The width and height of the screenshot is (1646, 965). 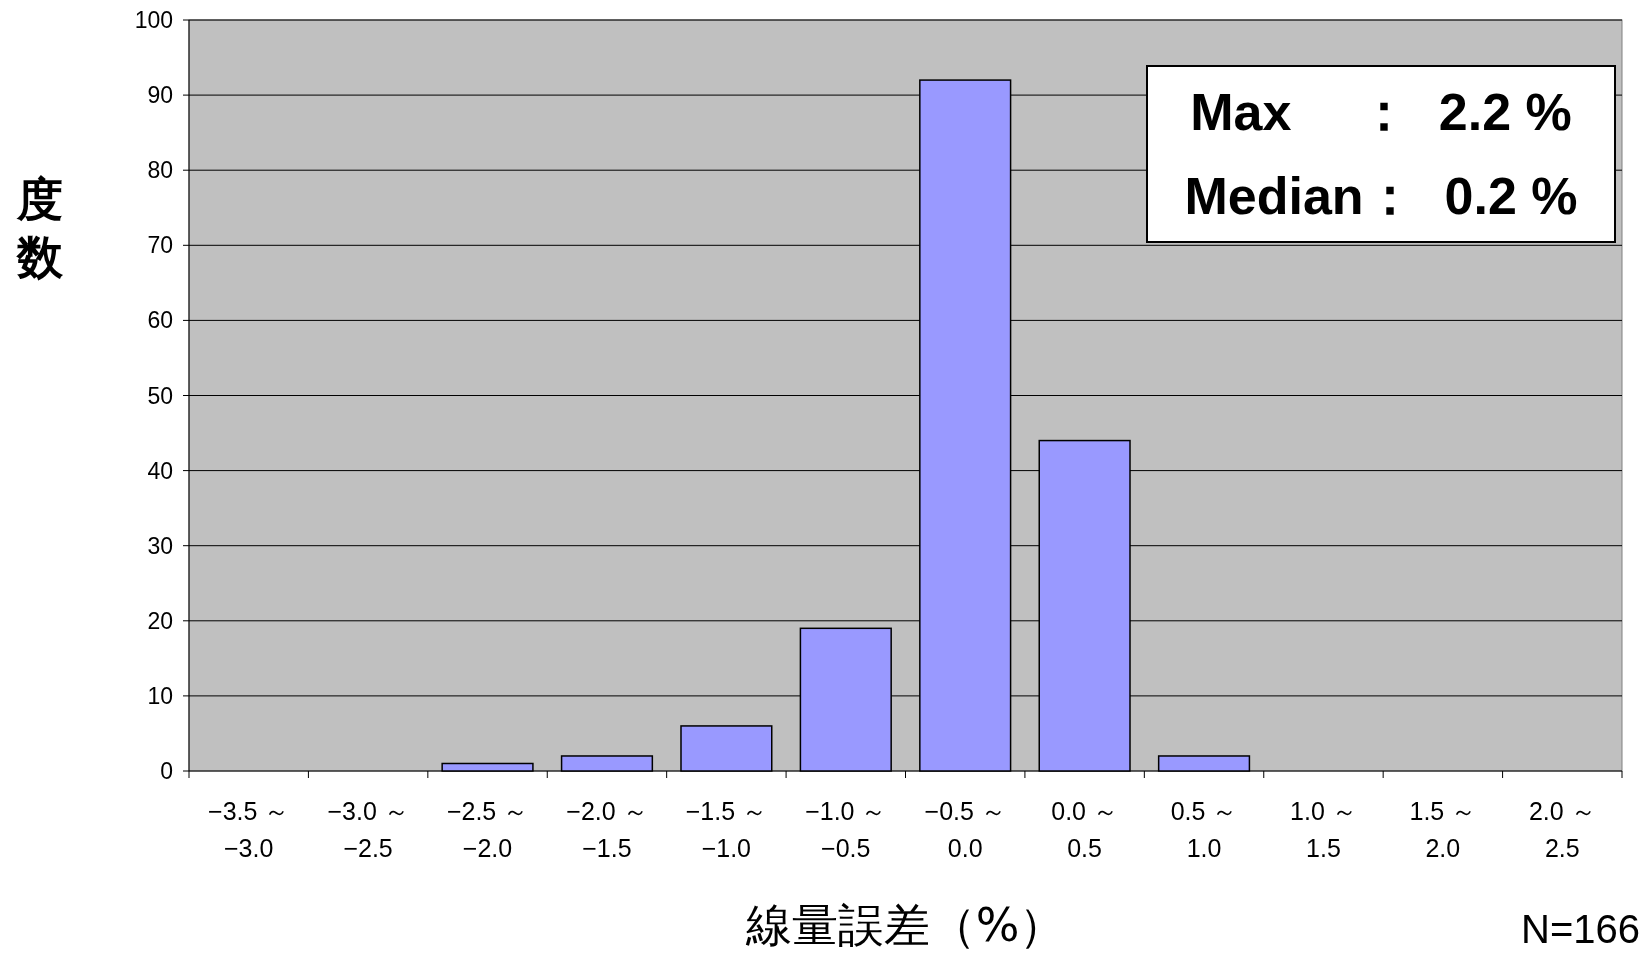 I want to click on y-tick-label: 0, so click(x=166, y=771).